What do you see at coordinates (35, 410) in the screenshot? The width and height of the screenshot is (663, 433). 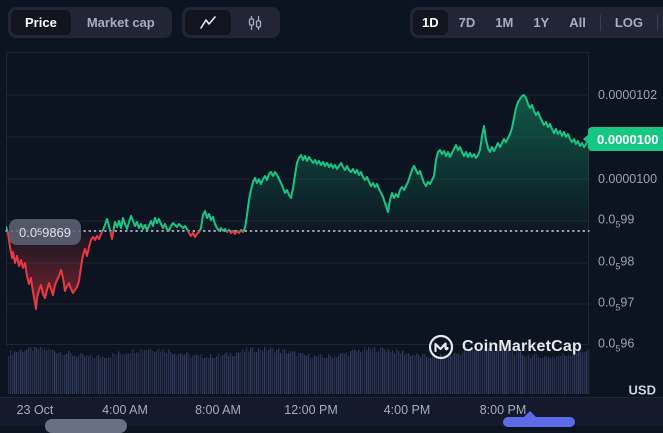 I see `x-axis-label: 23 Oct` at bounding box center [35, 410].